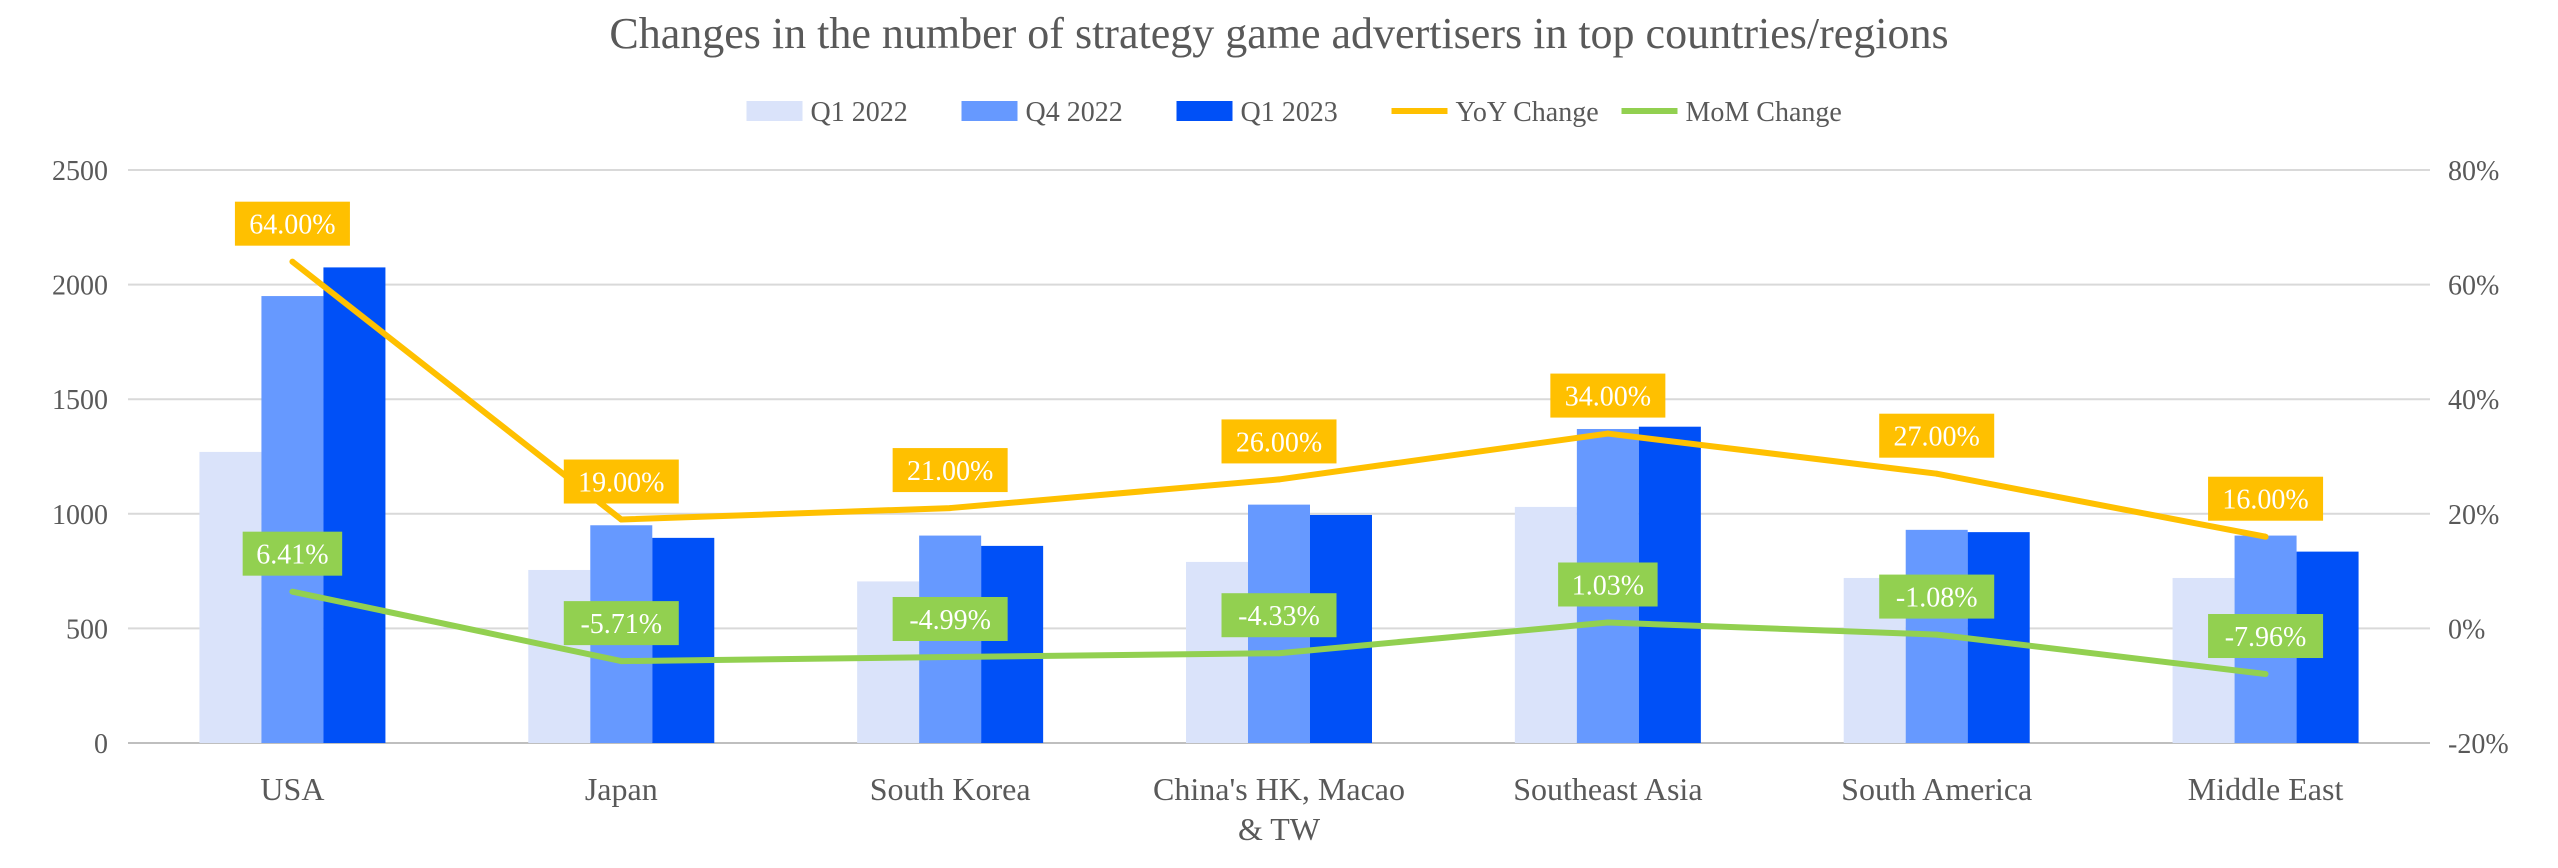  Describe the element at coordinates (621, 789) in the screenshot. I see `category-label: Japan` at that location.